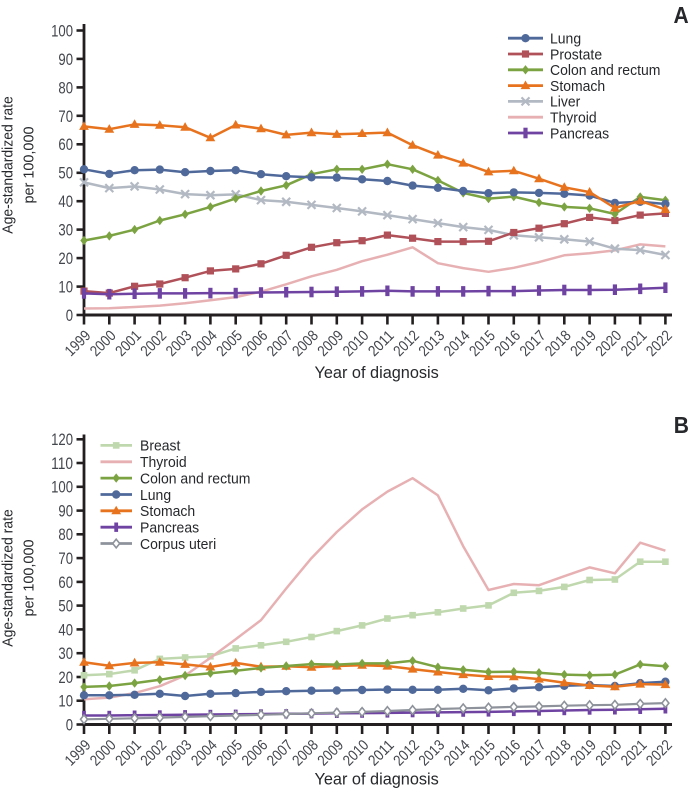  Describe the element at coordinates (178, 544) in the screenshot. I see `svg-text: Corpus uteri` at that location.